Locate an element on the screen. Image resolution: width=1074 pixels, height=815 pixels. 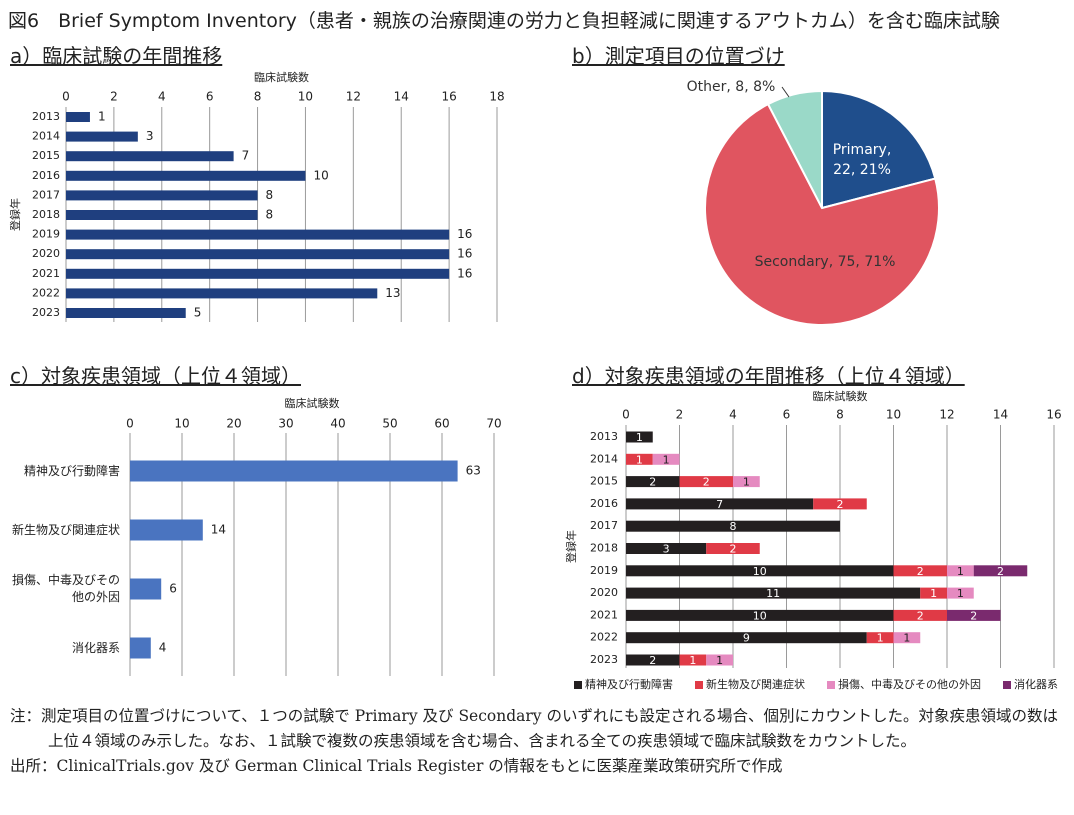
y-tick-label: 損傷、中毒及びその他の外因 is located at coordinates (65, 588).